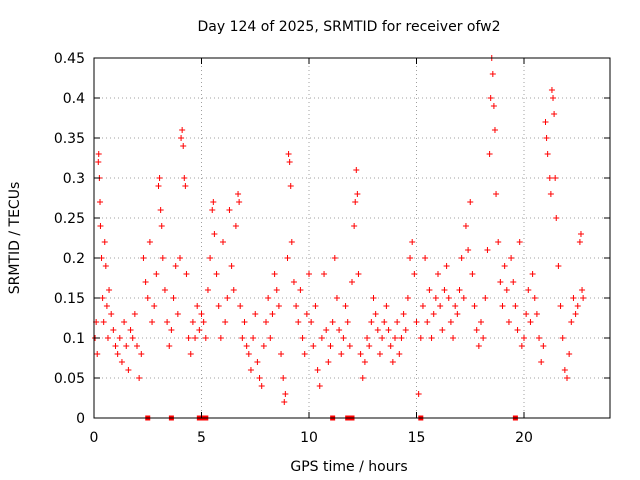  Describe the element at coordinates (309, 438) in the screenshot. I see `x-tick-label: 10` at that location.